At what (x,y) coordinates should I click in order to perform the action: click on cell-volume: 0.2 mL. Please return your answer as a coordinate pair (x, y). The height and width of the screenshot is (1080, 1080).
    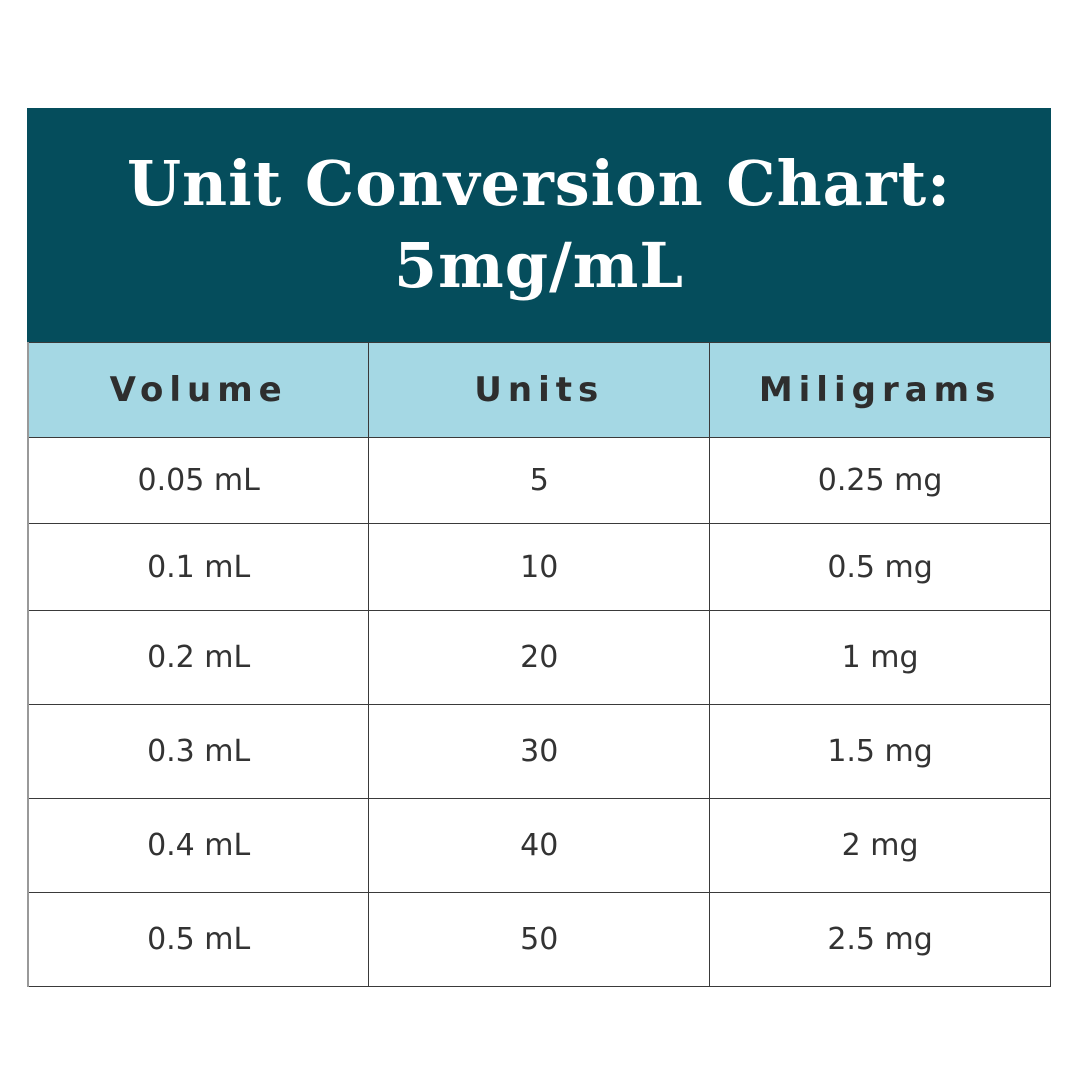
    Looking at the image, I should click on (198, 657).